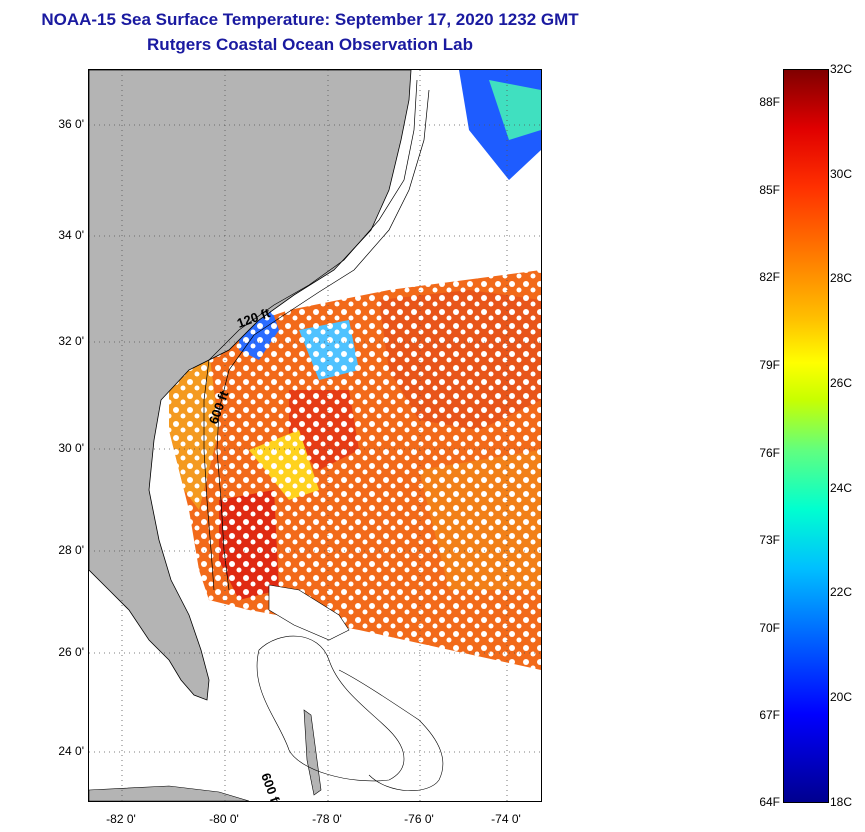 This screenshot has height=832, width=865. Describe the element at coordinates (841, 802) in the screenshot. I see `colorbar-c-18: 18C` at that location.